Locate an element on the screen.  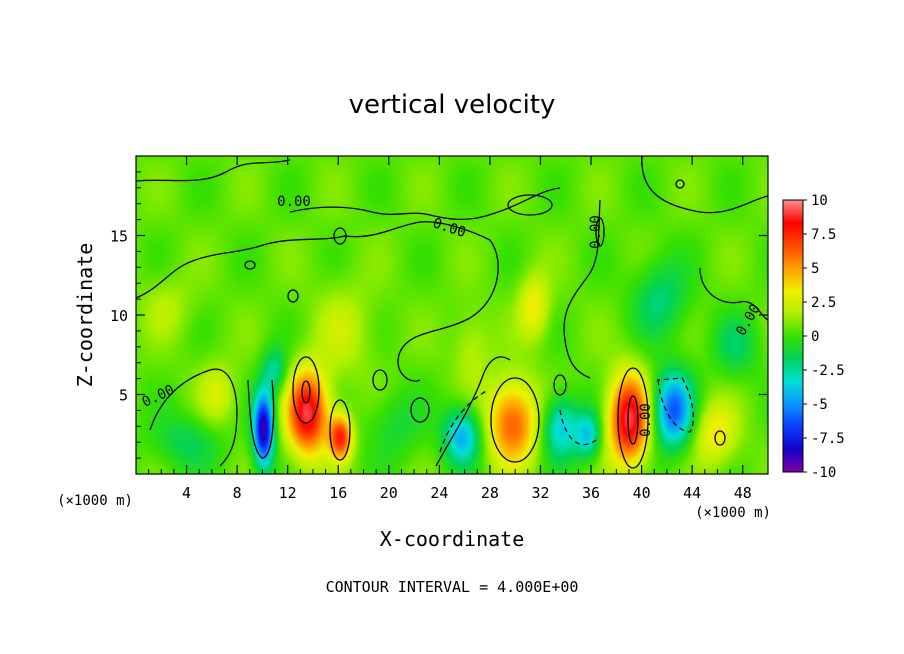
colorbar: 10 7.5 5 2.5 0 -2.5 -5 -7.5 -10 is located at coordinates (813, 337).